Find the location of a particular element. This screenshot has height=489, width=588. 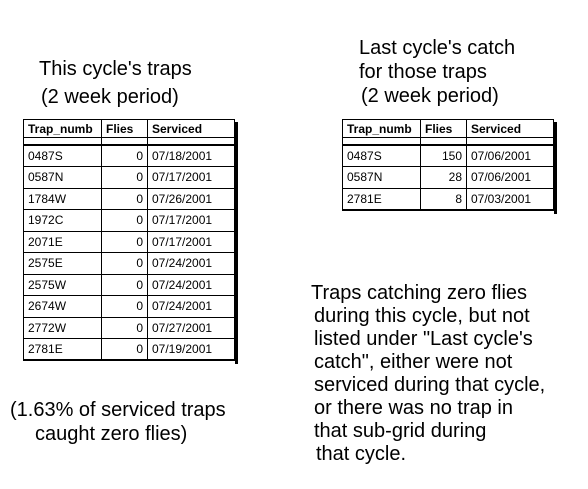

this-cycle-caption: This cycle's traps (2 week period) is located at coordinates (115, 83).